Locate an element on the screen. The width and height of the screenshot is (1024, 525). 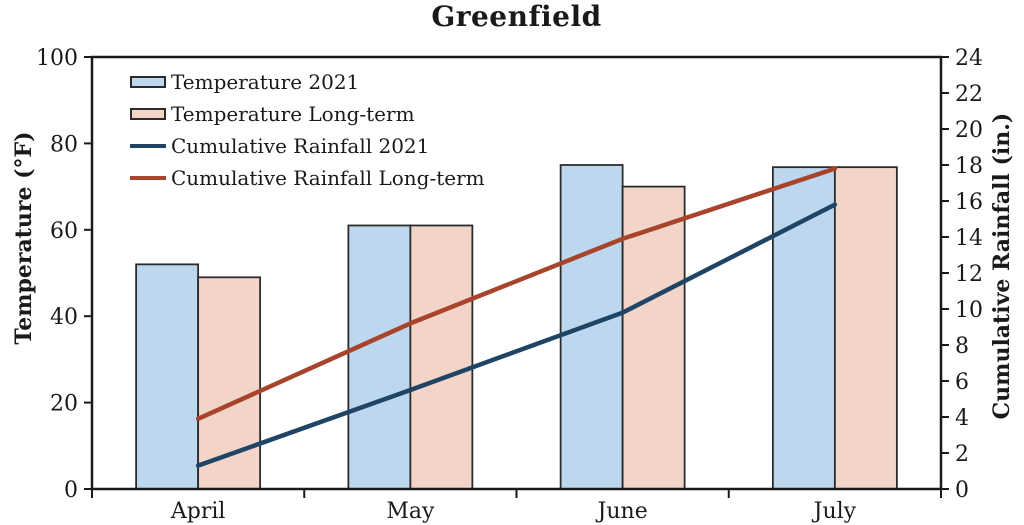
right-axis-tick-label: 14 is located at coordinates (969, 238).